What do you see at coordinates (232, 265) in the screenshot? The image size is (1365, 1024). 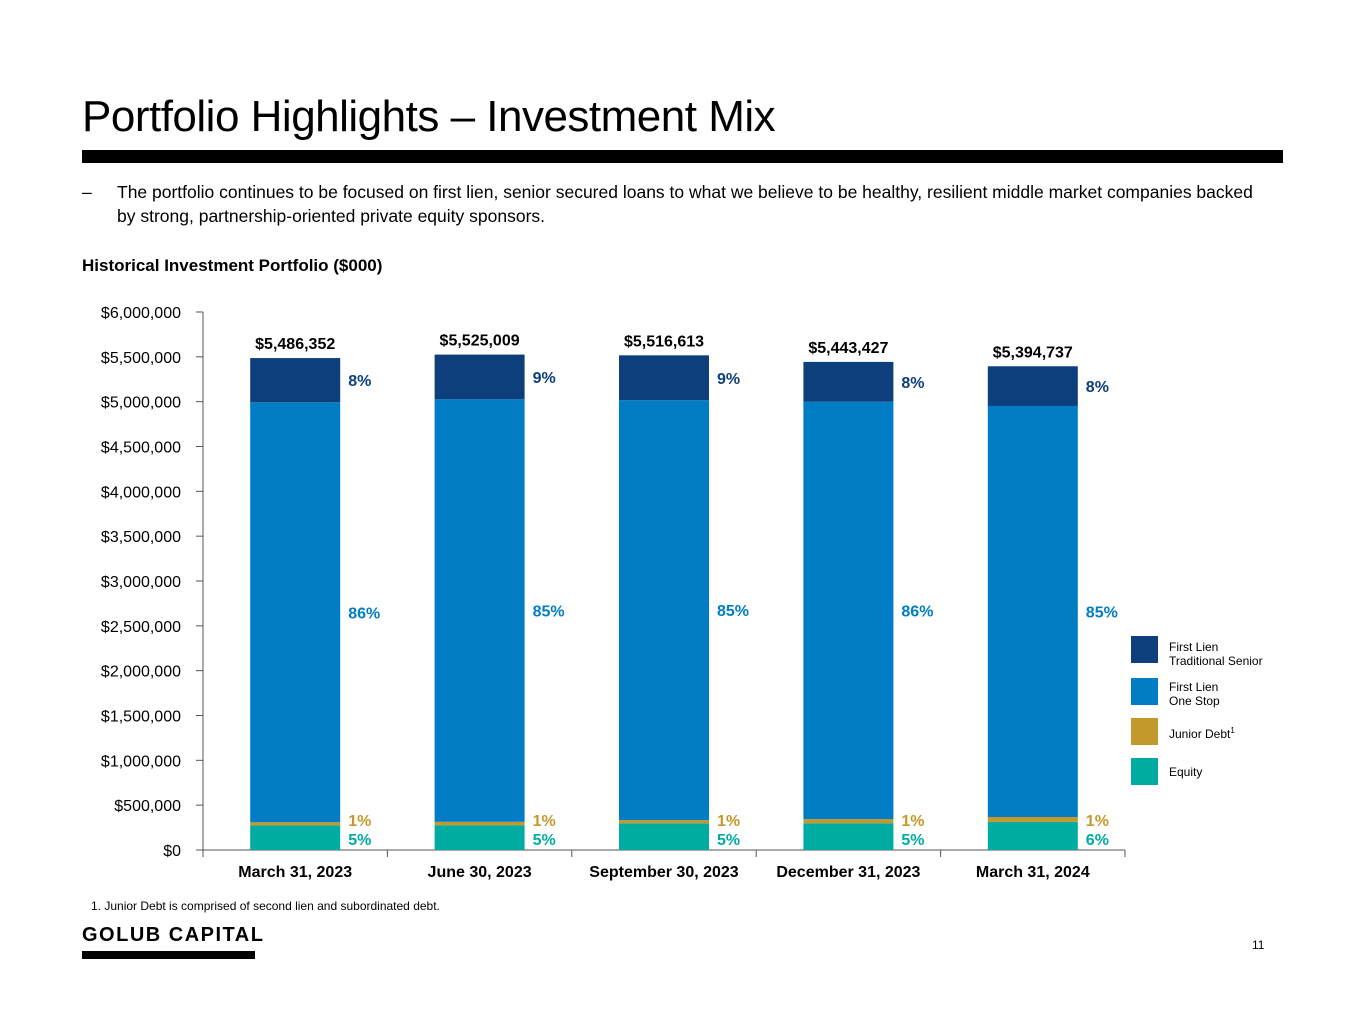 I see `chart-subtitle: Historical Investment Portfolio ($000)` at bounding box center [232, 265].